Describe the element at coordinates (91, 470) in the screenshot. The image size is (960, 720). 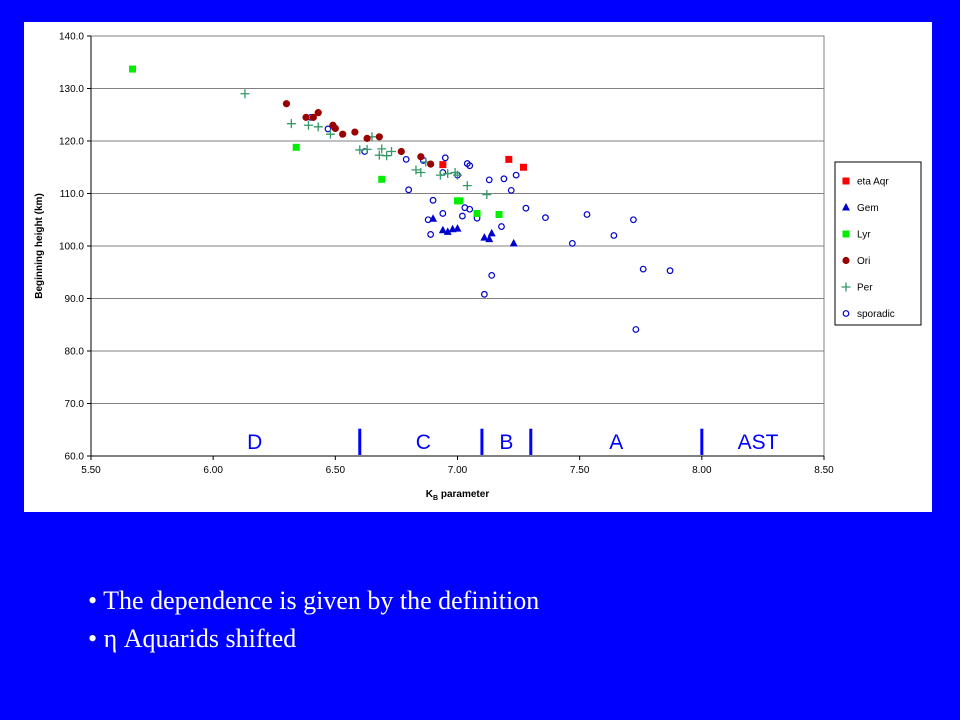
I see `x-tick-label: 5.50` at that location.